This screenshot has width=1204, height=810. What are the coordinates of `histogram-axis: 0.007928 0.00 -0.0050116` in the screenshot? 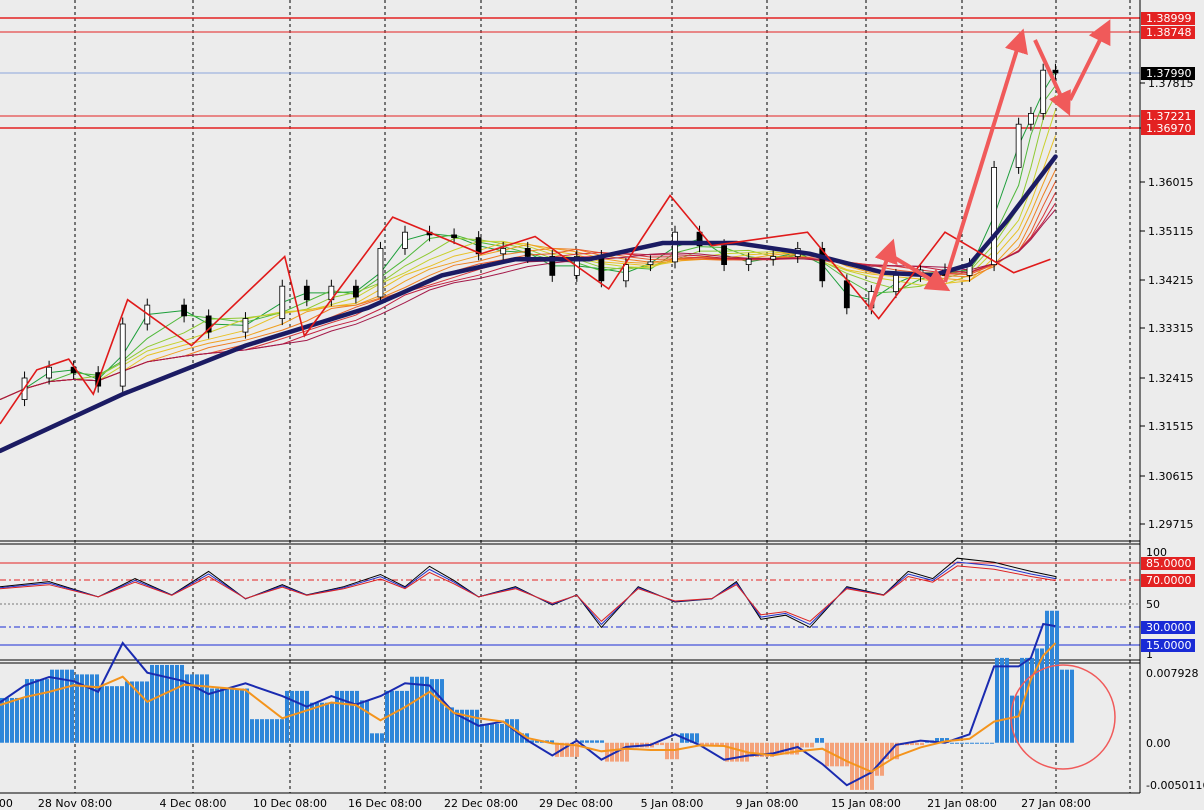 It's located at (1175, 729).